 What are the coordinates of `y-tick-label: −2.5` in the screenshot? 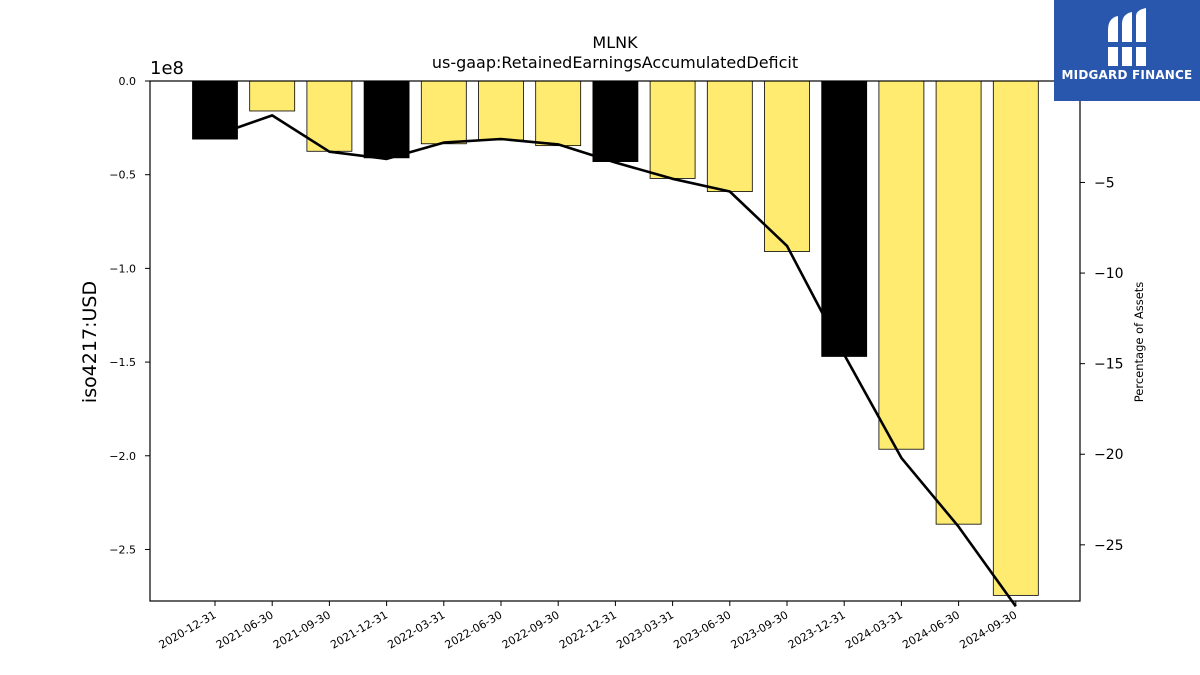 It's located at (122, 549).